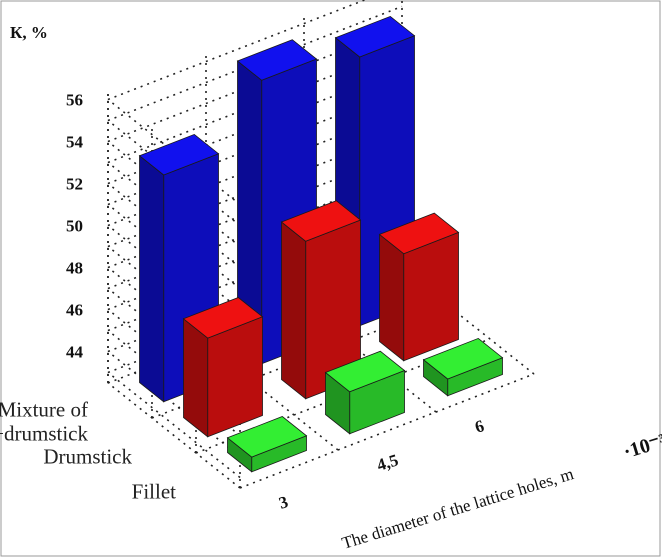 The image size is (662, 558). I want to click on y-tick-label: 46, so click(74, 310).